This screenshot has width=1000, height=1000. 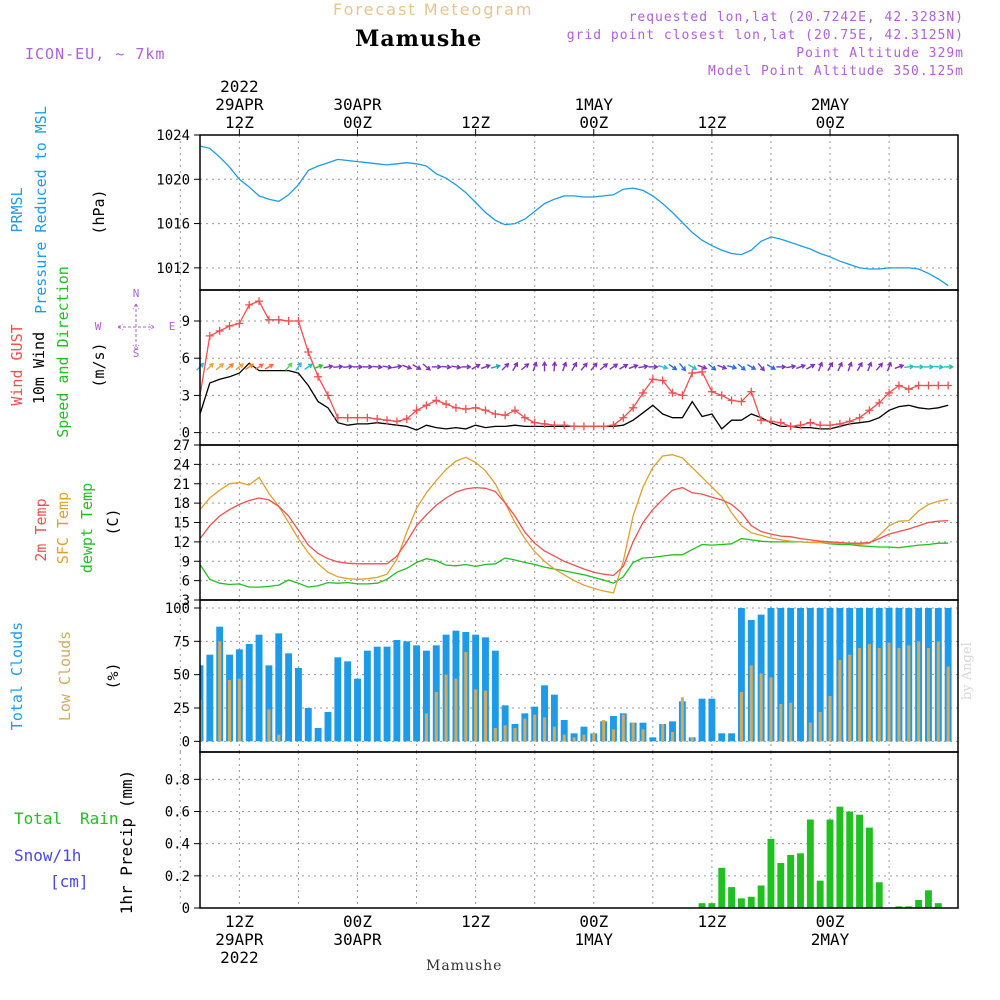 What do you see at coordinates (99, 818) in the screenshot?
I see `rain-label: Rain` at bounding box center [99, 818].